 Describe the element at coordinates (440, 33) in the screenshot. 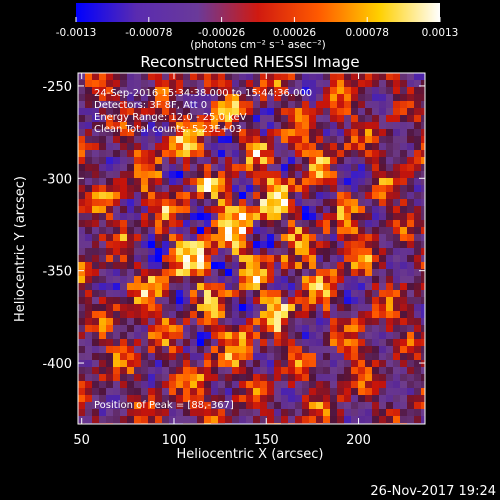

I see `colorbar-tick-label: 0.0013` at that location.